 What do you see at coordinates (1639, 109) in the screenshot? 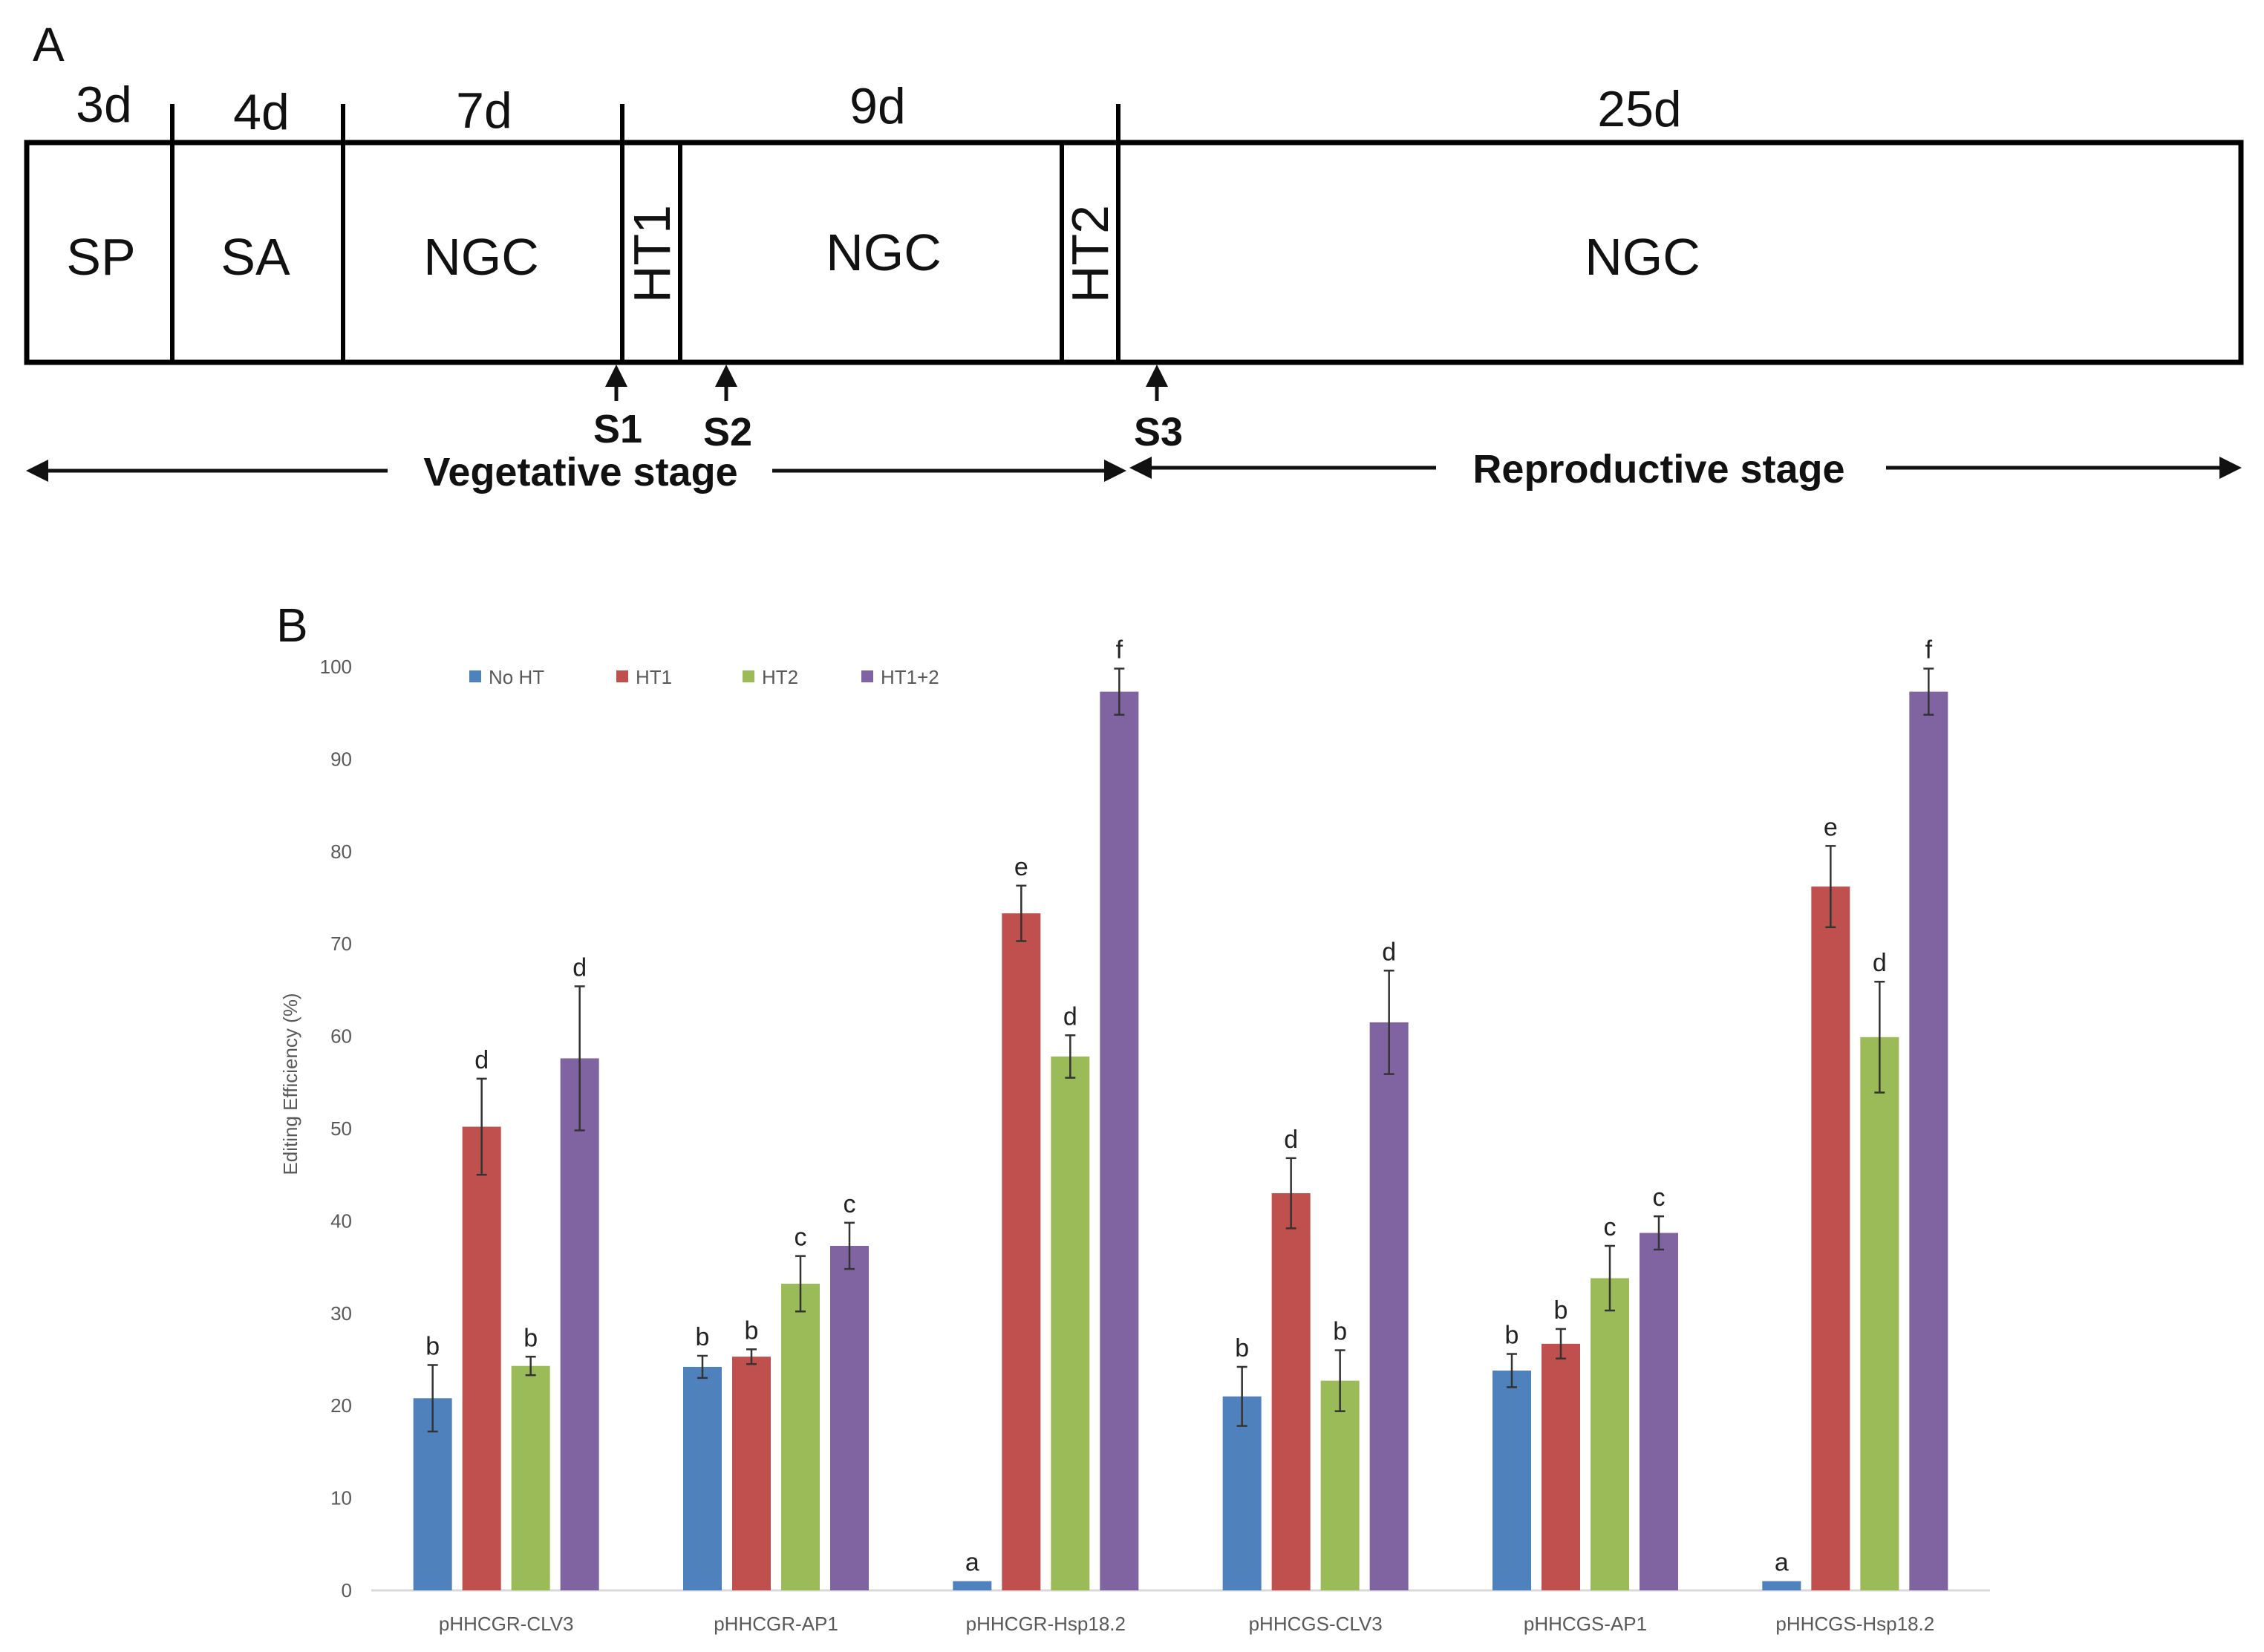
I see `duration-ngc-3: 25d` at bounding box center [1639, 109].